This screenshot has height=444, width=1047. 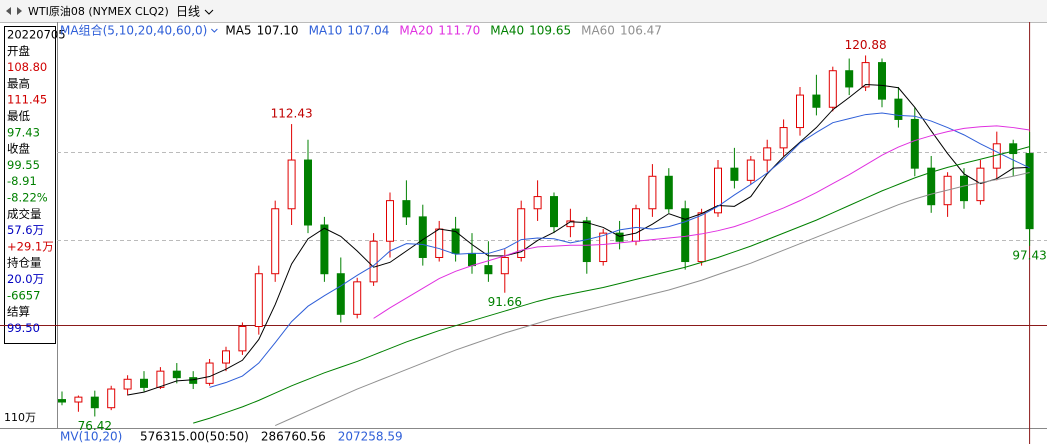 What do you see at coordinates (550, 31) in the screenshot?
I see `legend-value: 109.65` at bounding box center [550, 31].